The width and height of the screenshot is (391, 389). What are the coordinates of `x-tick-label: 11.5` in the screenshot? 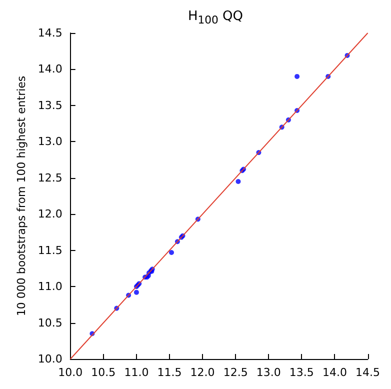 It's located at (169, 372).